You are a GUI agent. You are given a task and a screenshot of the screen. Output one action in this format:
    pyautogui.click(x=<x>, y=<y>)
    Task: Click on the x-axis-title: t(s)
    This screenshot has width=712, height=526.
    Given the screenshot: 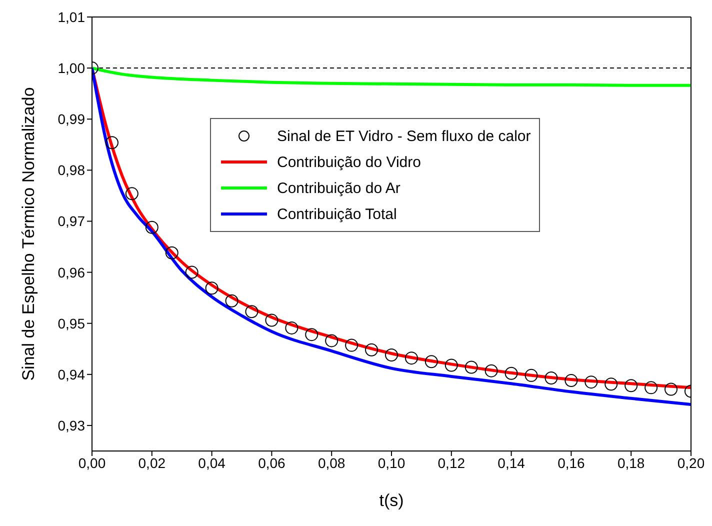 What is the action you would take?
    pyautogui.click(x=391, y=500)
    